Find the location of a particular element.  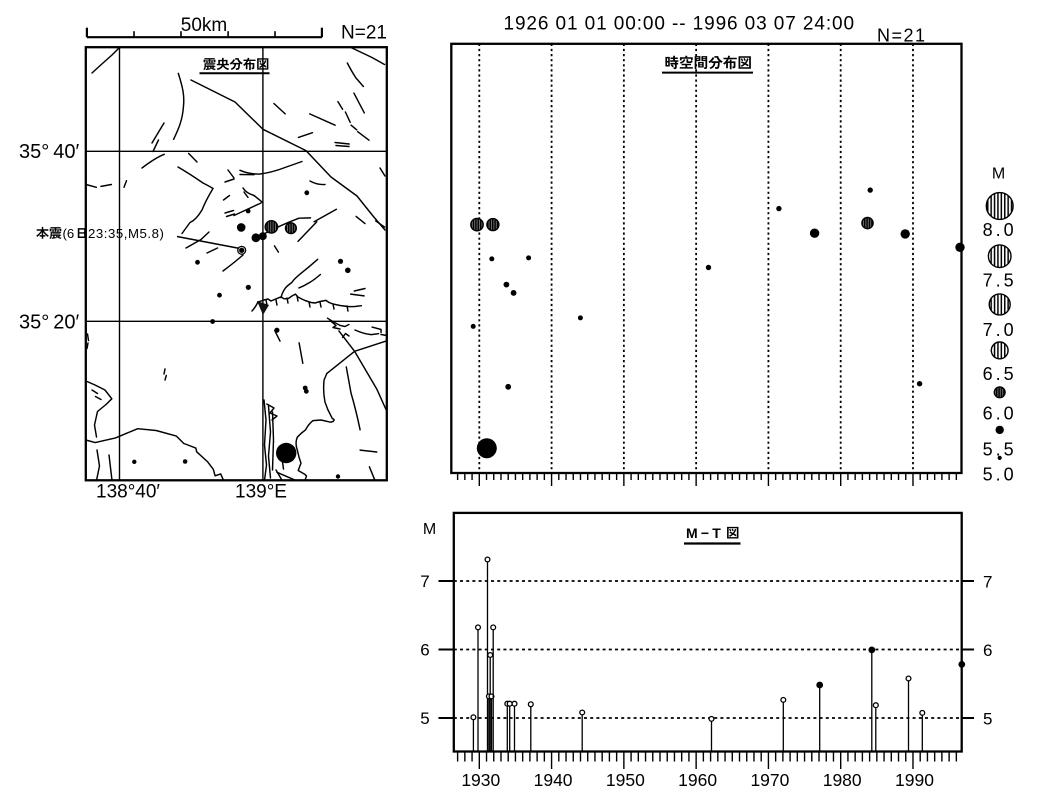

svg-text: 35° 40′ is located at coordinates (49, 152).